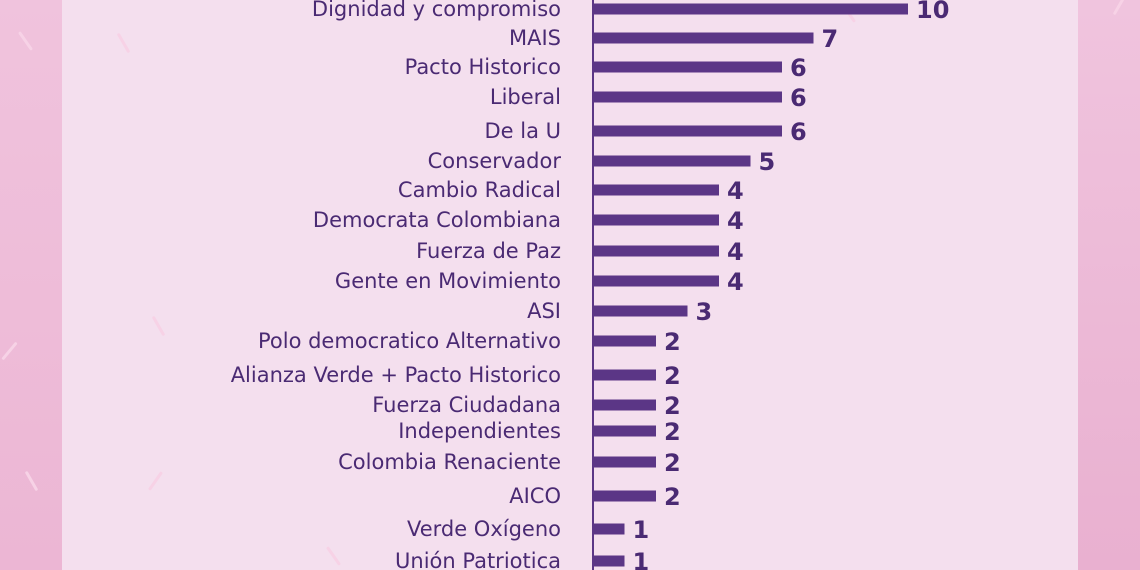  I want to click on category-label: Unión Patriotica, so click(478, 559).